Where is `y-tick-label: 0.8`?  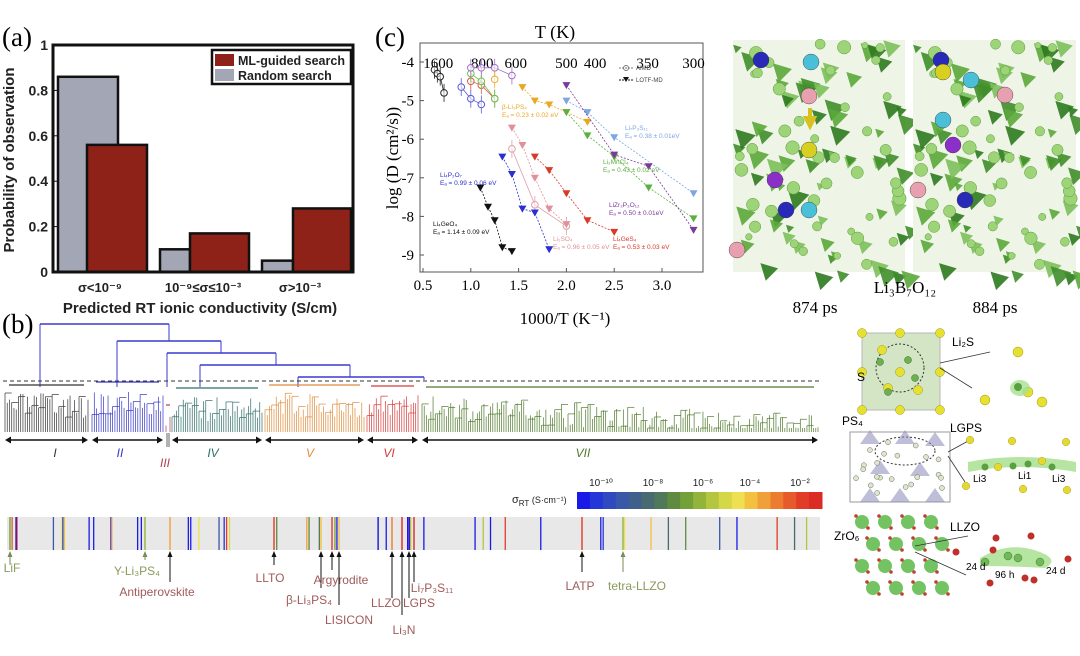 y-tick-label: 0.8 is located at coordinates (39, 90).